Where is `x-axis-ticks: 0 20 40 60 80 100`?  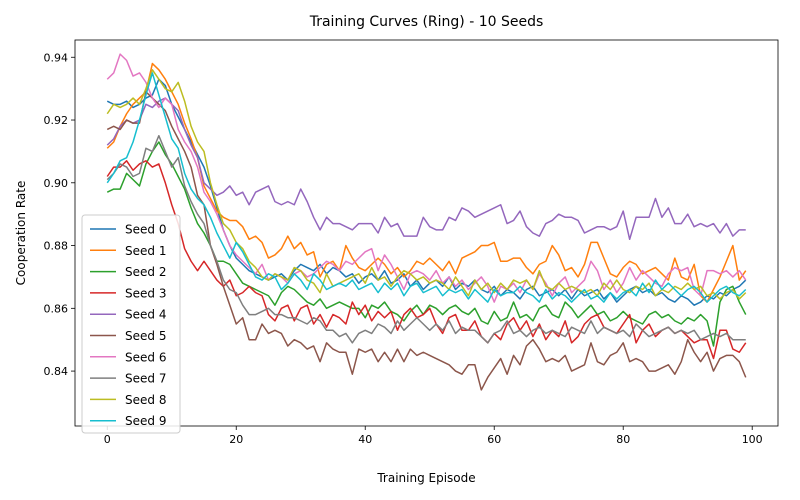 x-axis-ticks: 0 20 40 60 80 100 is located at coordinates (433, 436).